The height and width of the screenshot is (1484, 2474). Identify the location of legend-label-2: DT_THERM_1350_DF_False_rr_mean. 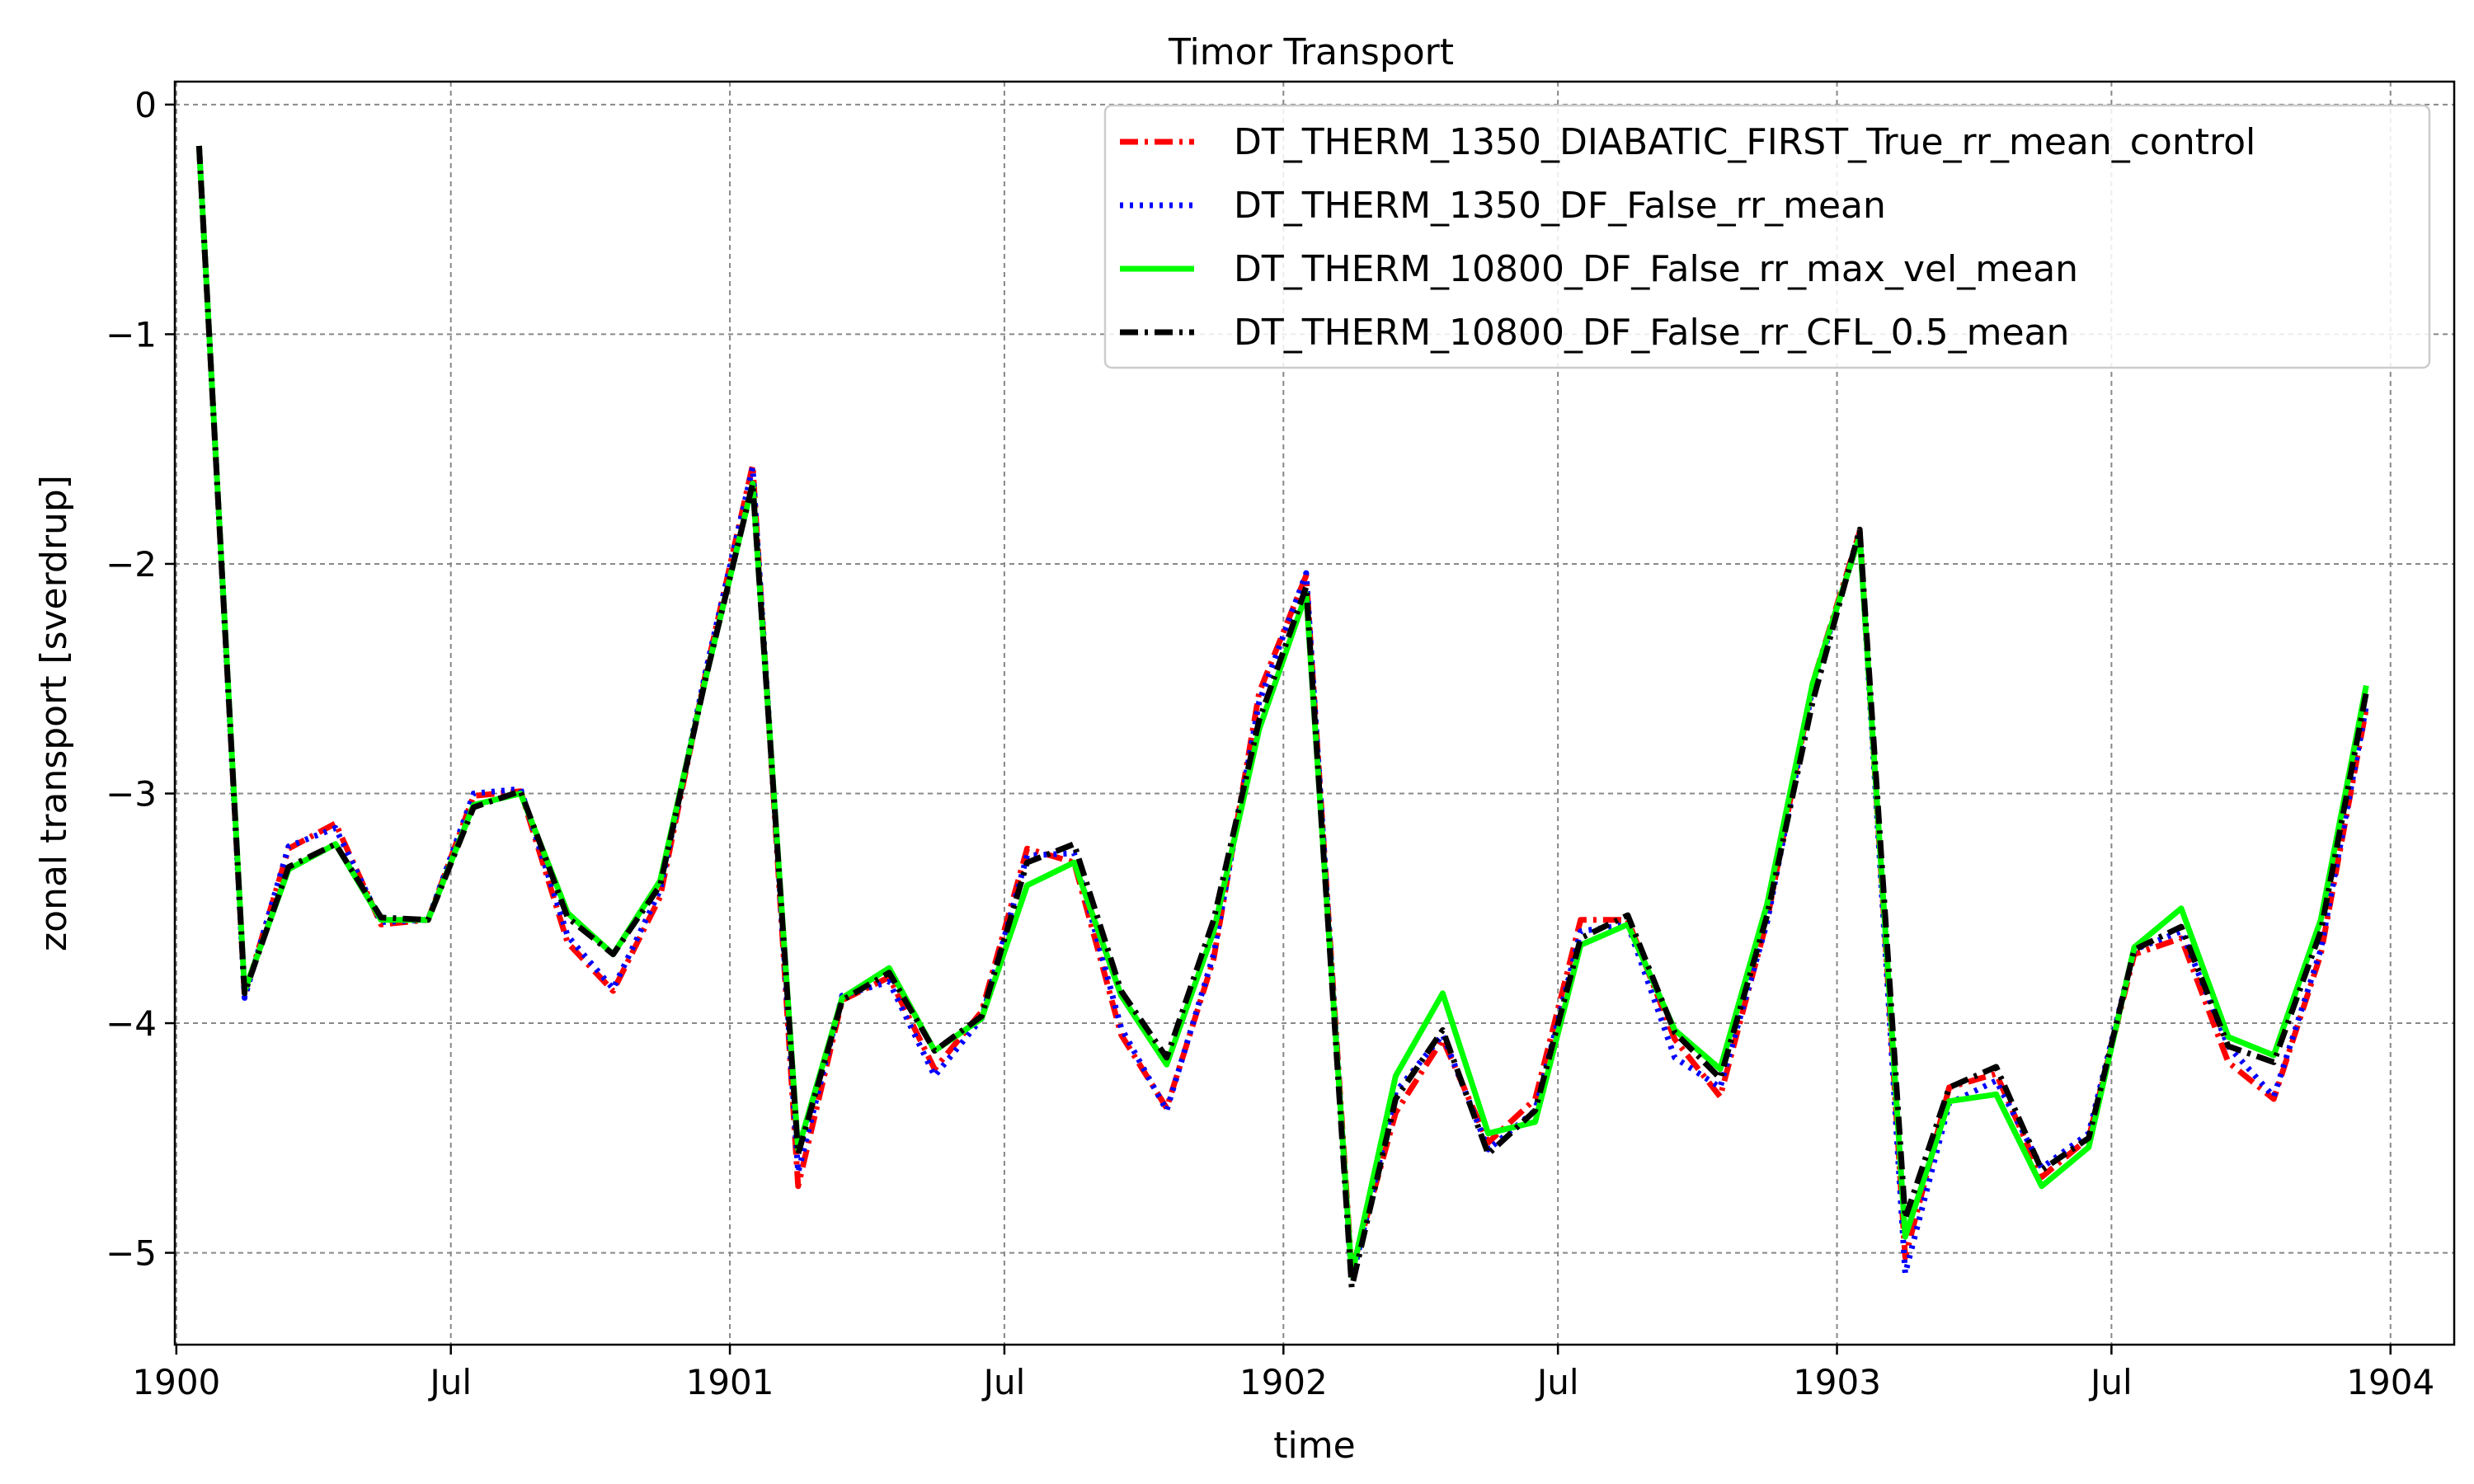
(1560, 206).